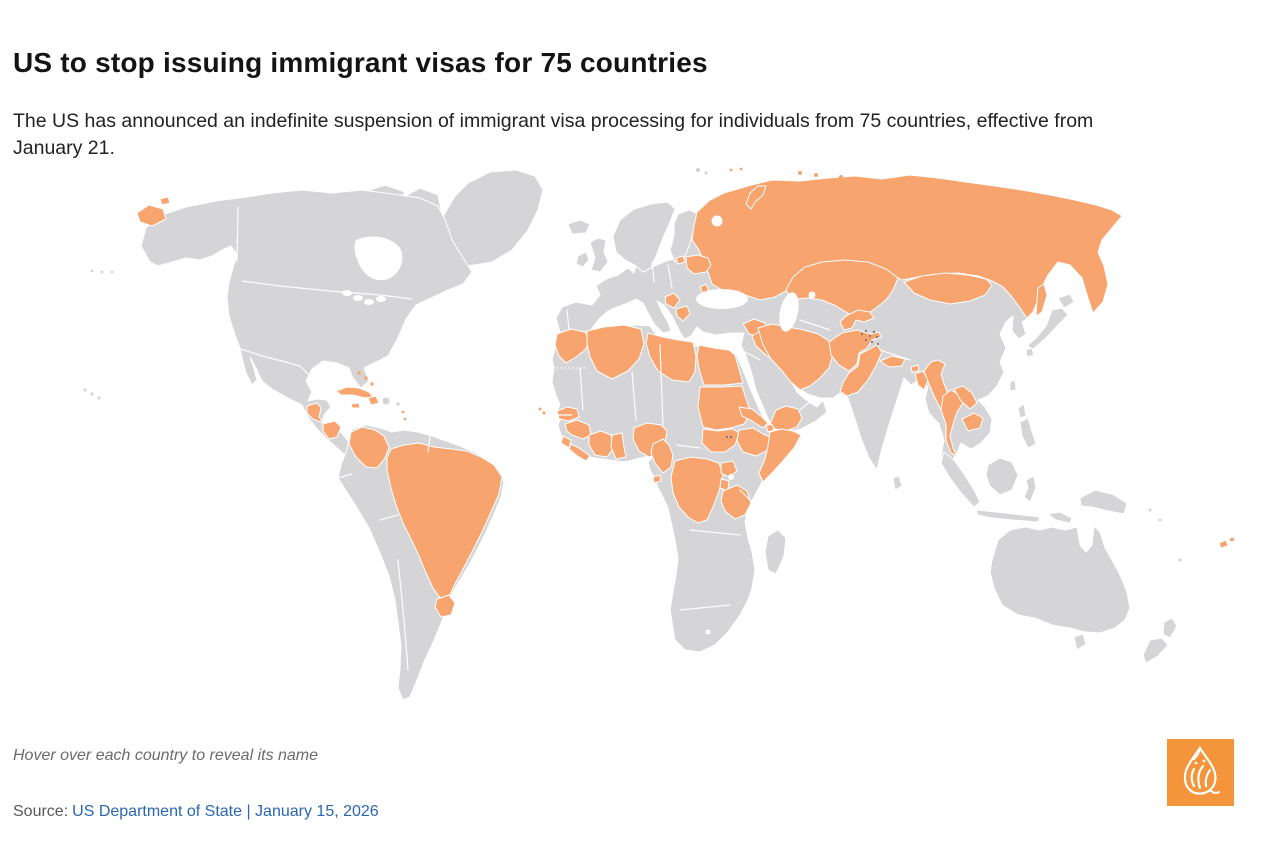  What do you see at coordinates (165, 201) in the screenshot?
I see `country-russia-wrangel` at bounding box center [165, 201].